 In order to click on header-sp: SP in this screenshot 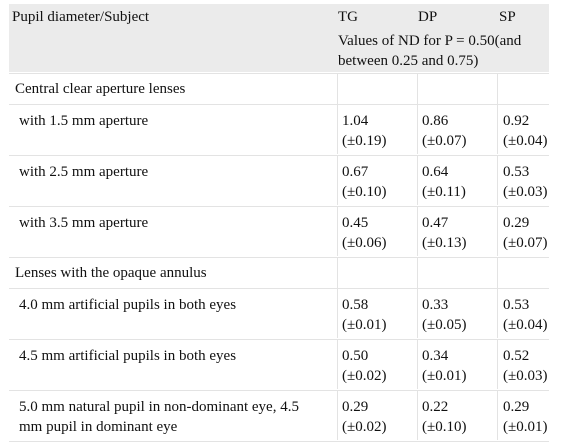, I will do `click(507, 17)`.